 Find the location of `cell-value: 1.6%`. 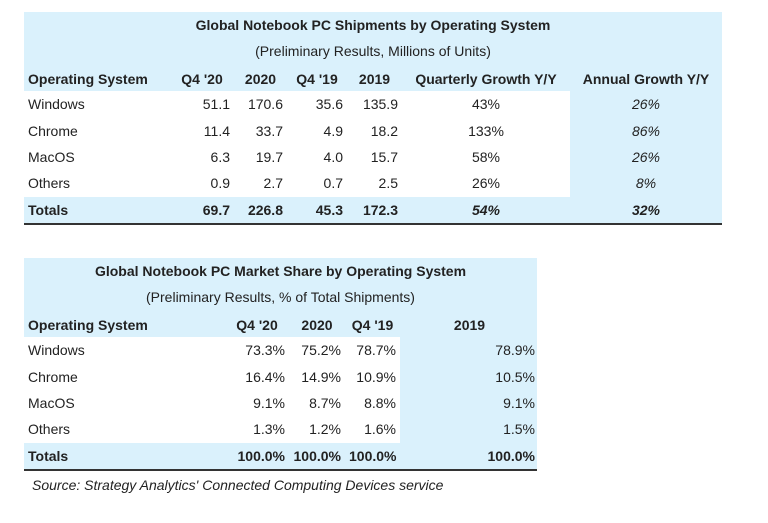

cell-value: 1.6% is located at coordinates (380, 429).